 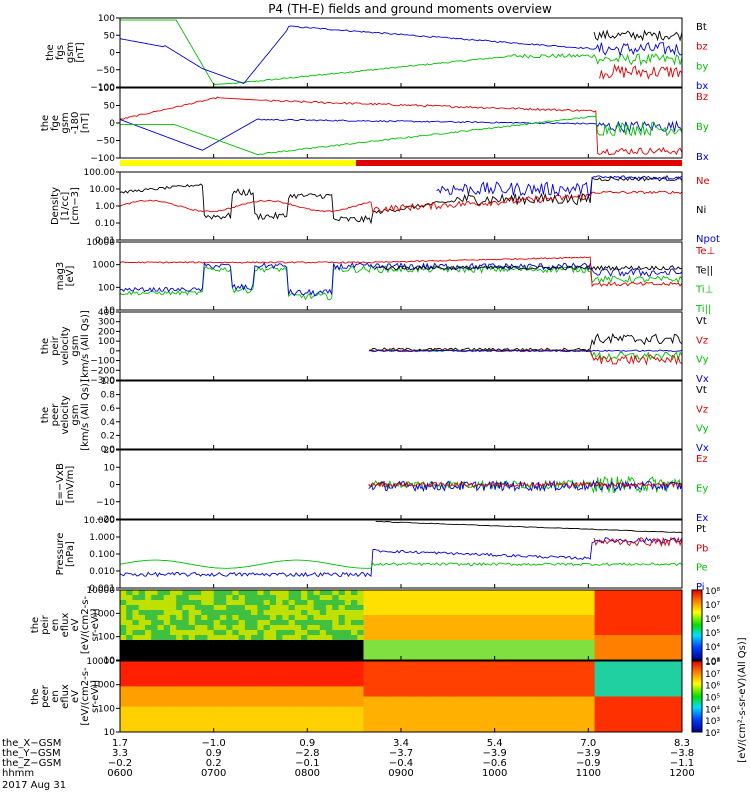 What do you see at coordinates (525, 342) in the screenshot?
I see `vel-vt-line` at bounding box center [525, 342].